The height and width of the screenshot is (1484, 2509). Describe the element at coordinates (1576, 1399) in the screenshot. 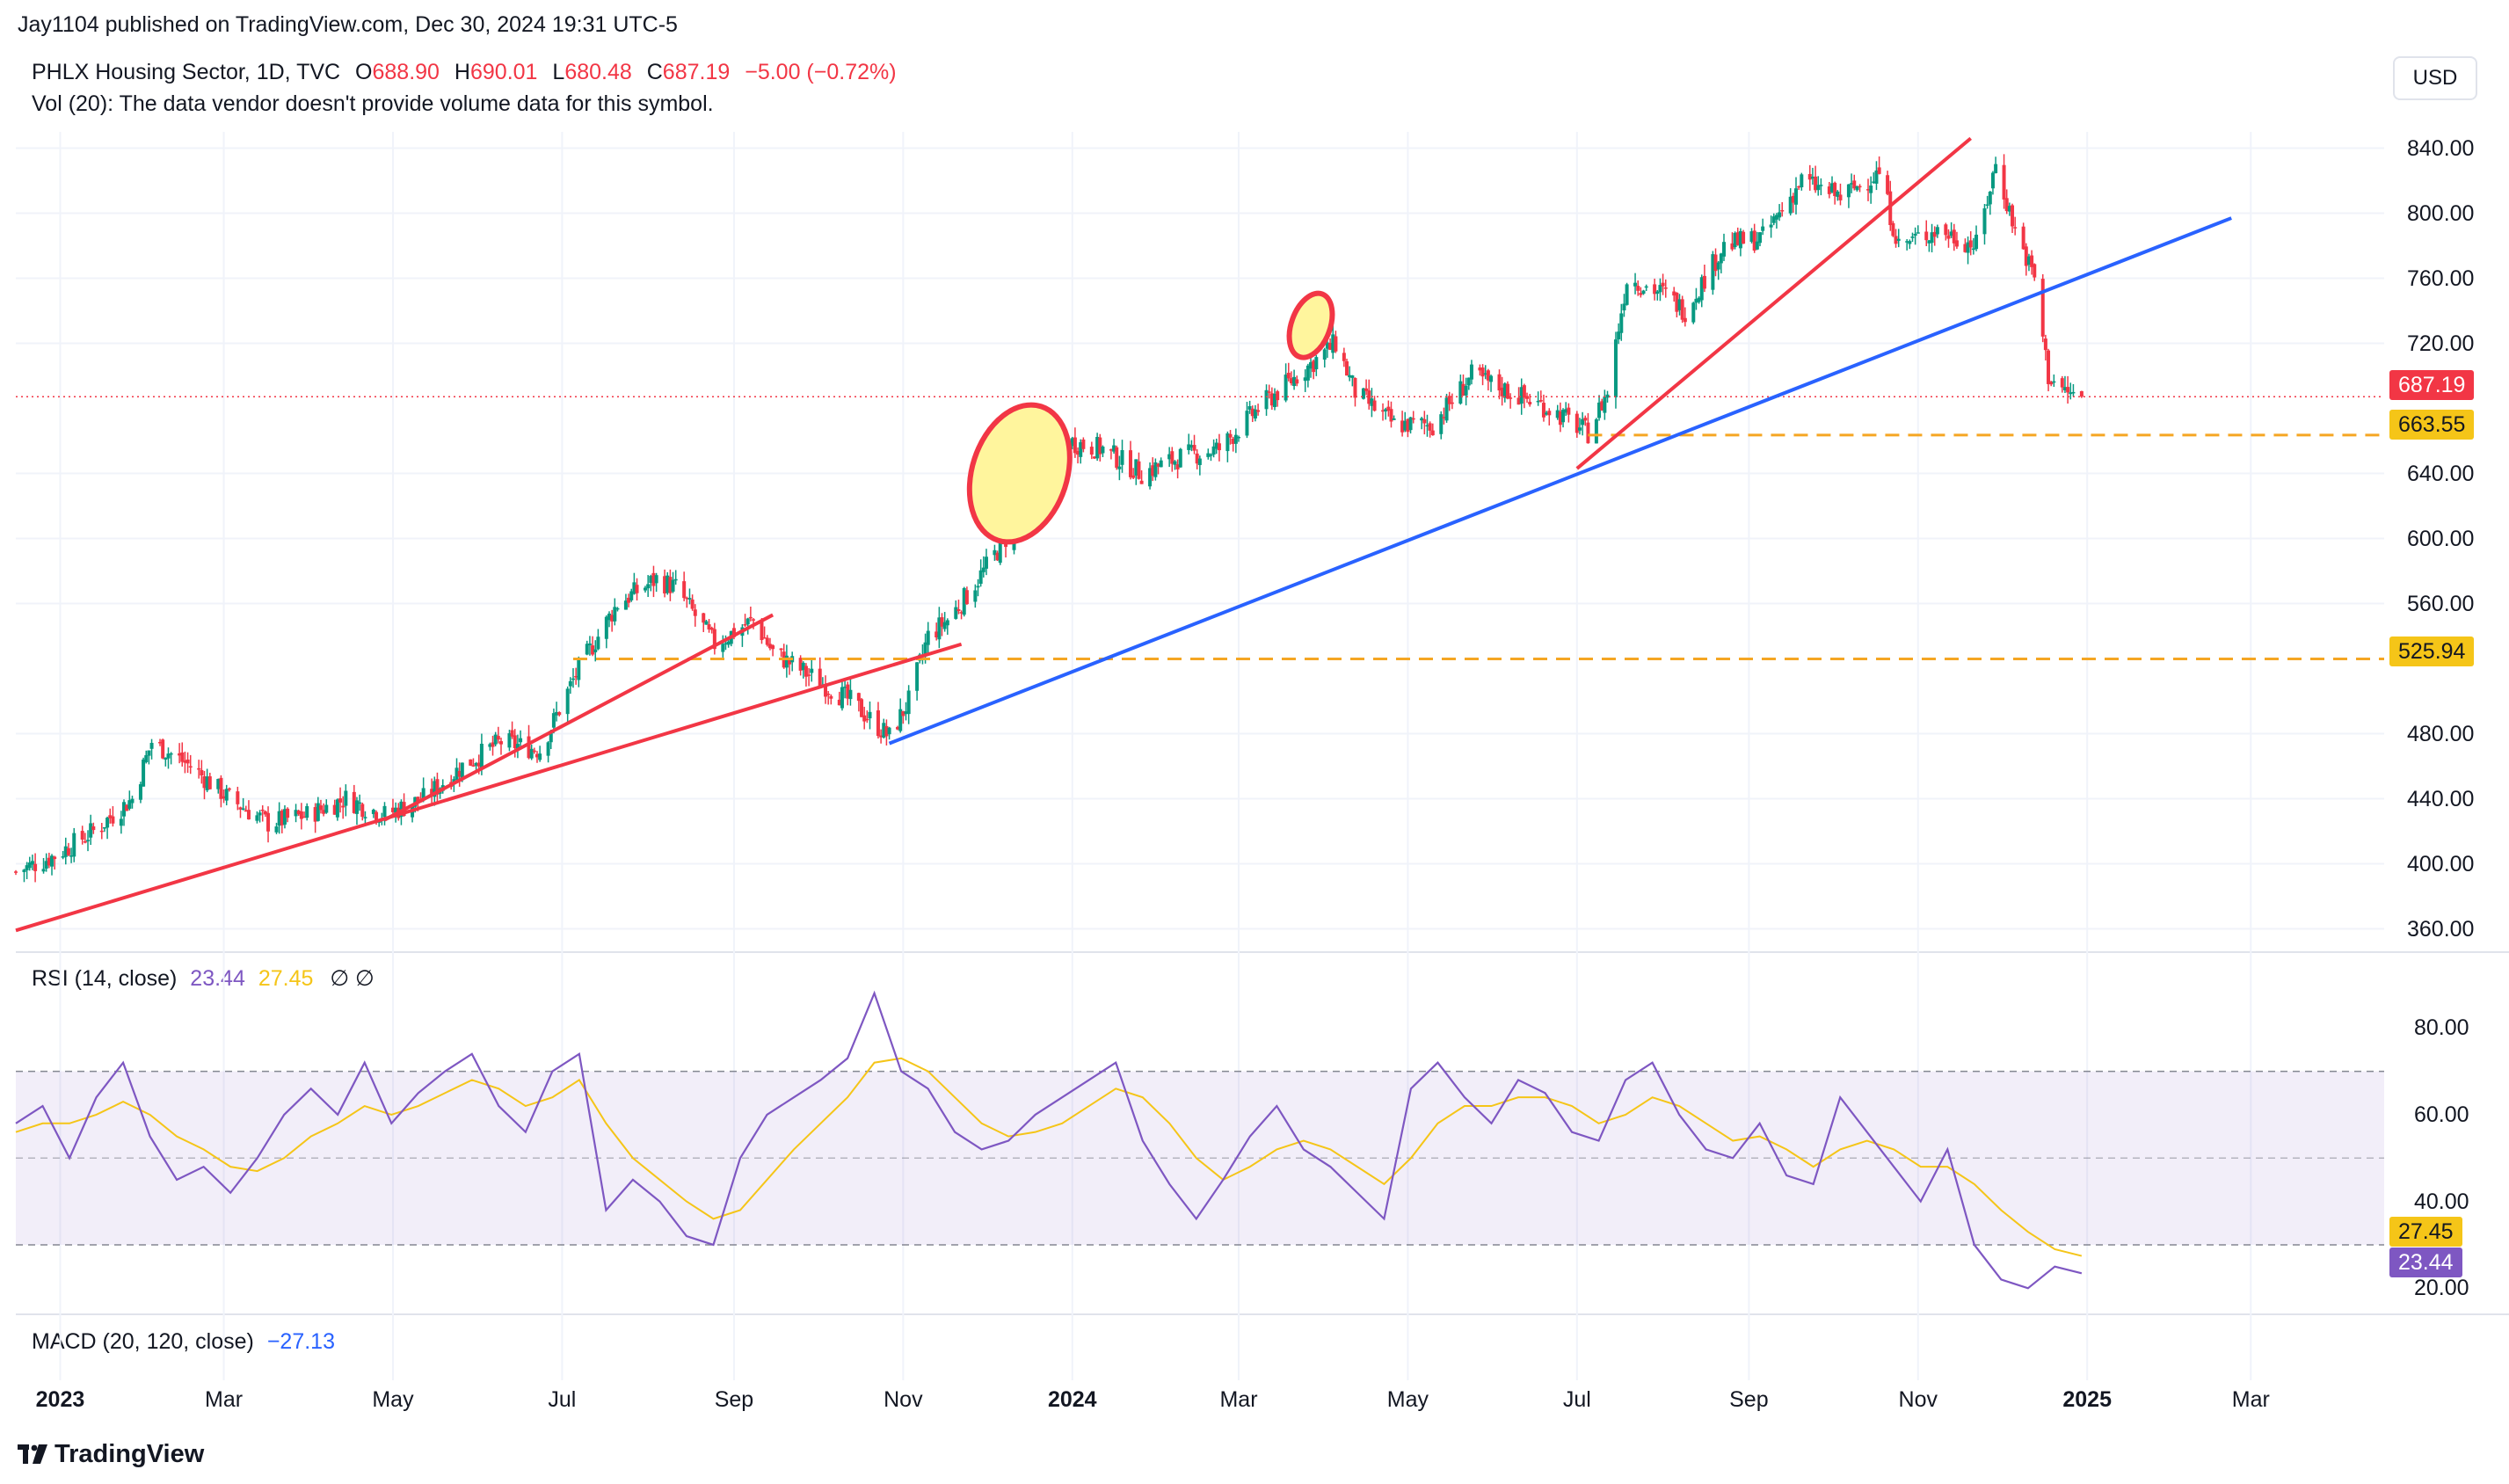

I see `time-tick-label: Jul` at that location.